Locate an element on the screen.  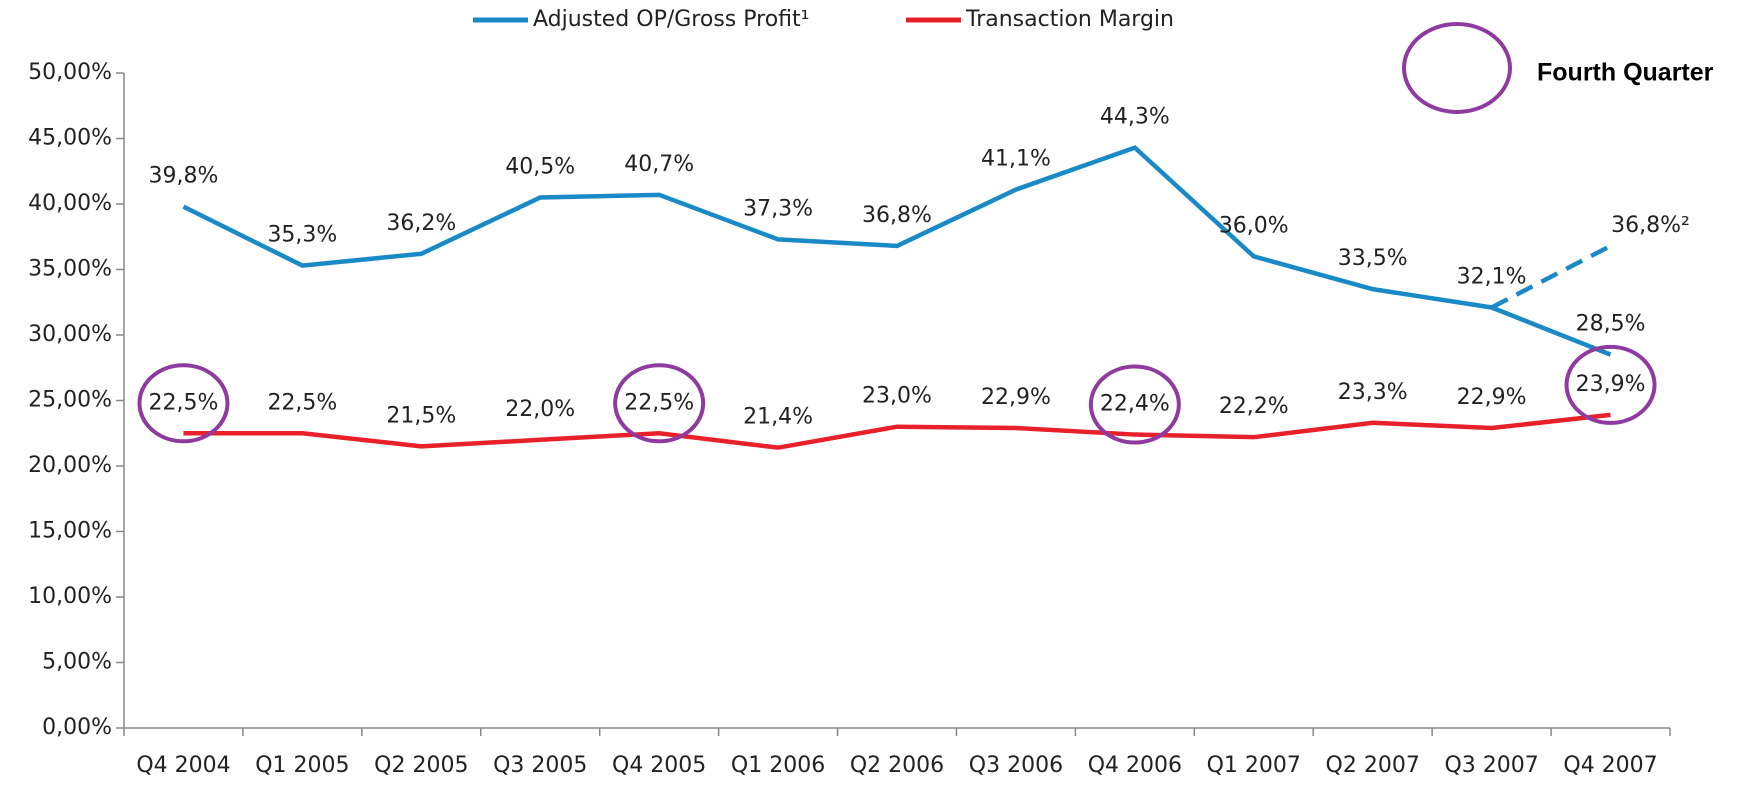
data-label: 28,5% is located at coordinates (1611, 324).